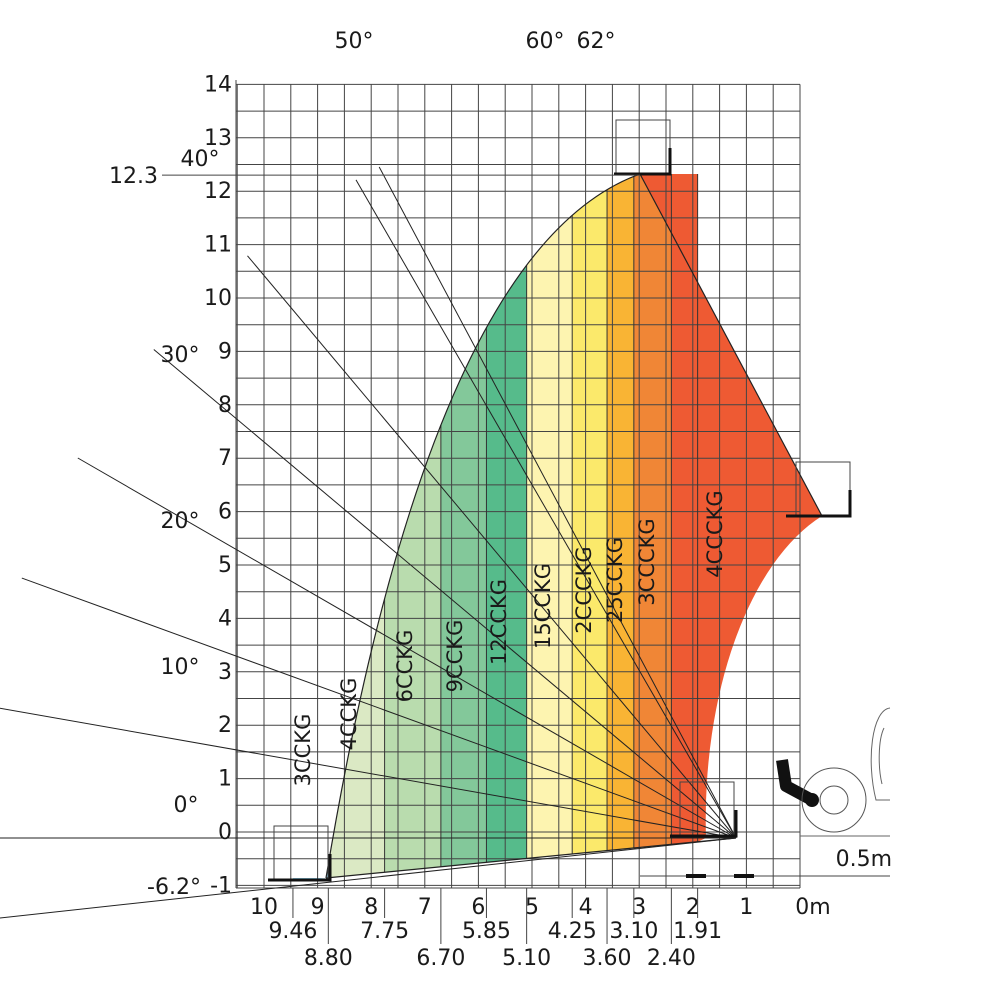  What do you see at coordinates (671, 958) in the screenshot?
I see `sub-x-label: 2.40` at bounding box center [671, 958].